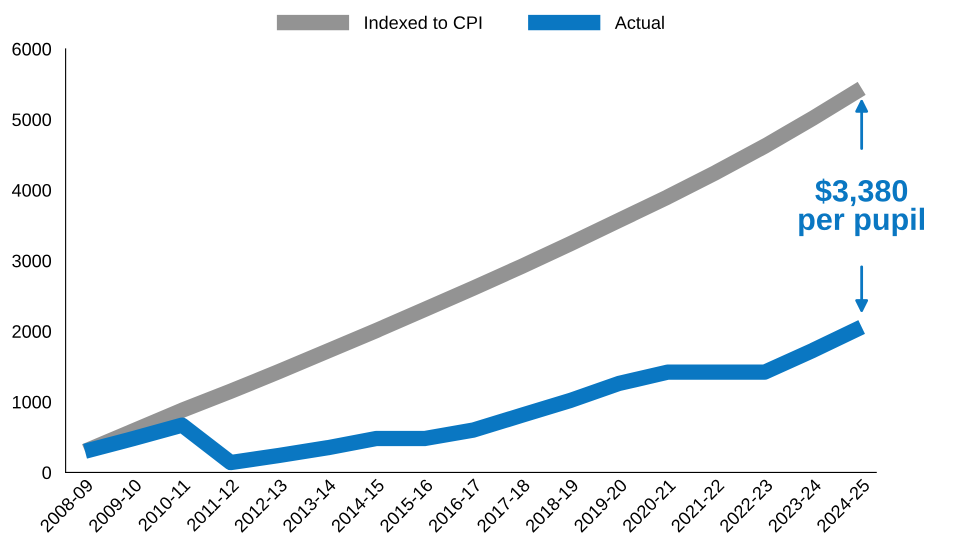  What do you see at coordinates (32, 190) in the screenshot?
I see `y-tick-label: 4000` at bounding box center [32, 190].